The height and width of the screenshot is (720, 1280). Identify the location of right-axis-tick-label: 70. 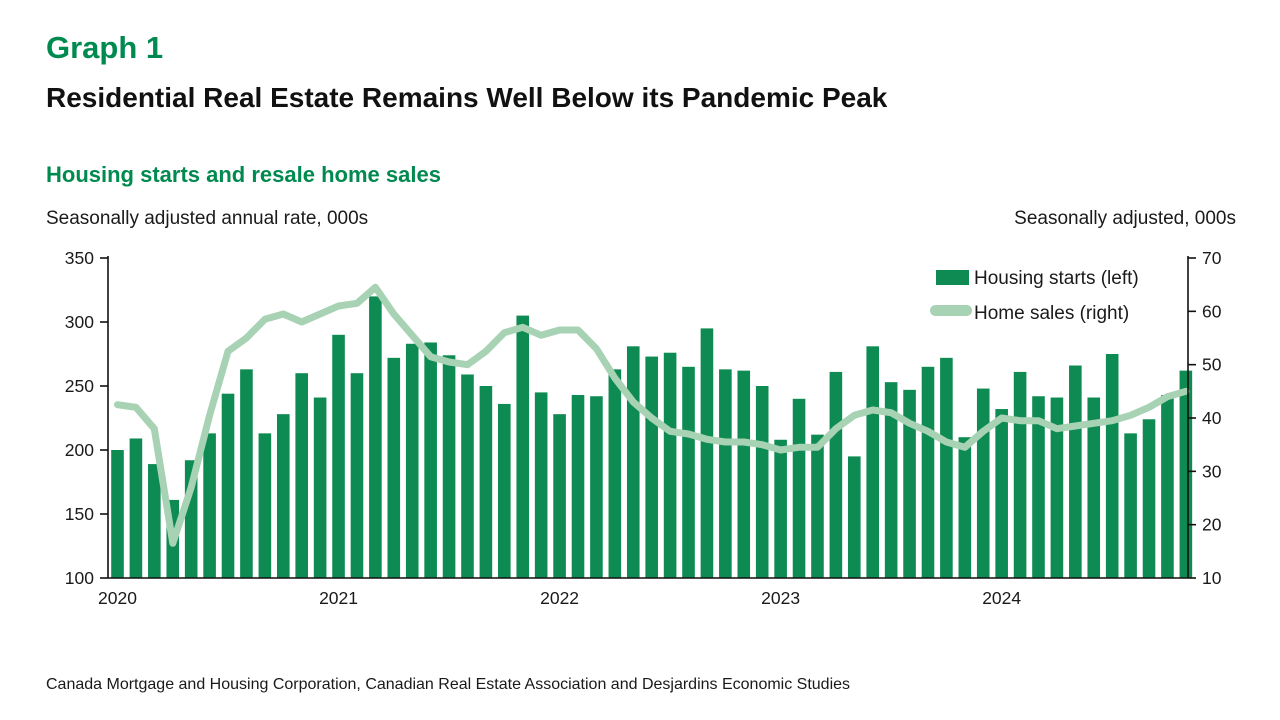
(1212, 258).